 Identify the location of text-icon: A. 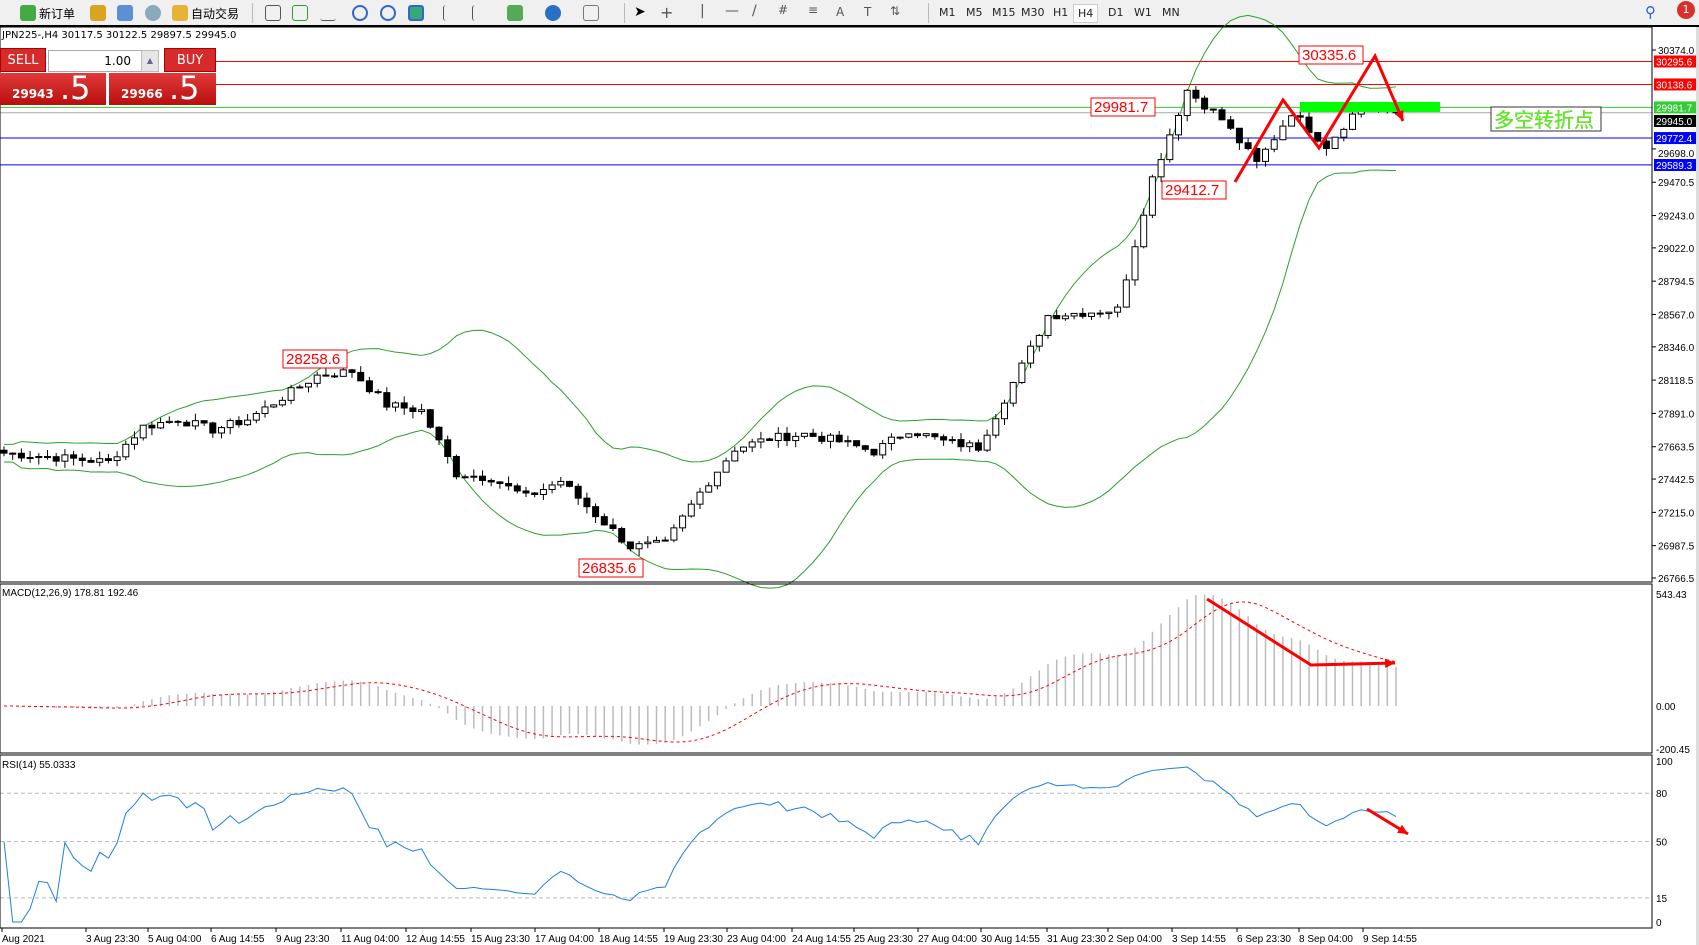
(840, 12).